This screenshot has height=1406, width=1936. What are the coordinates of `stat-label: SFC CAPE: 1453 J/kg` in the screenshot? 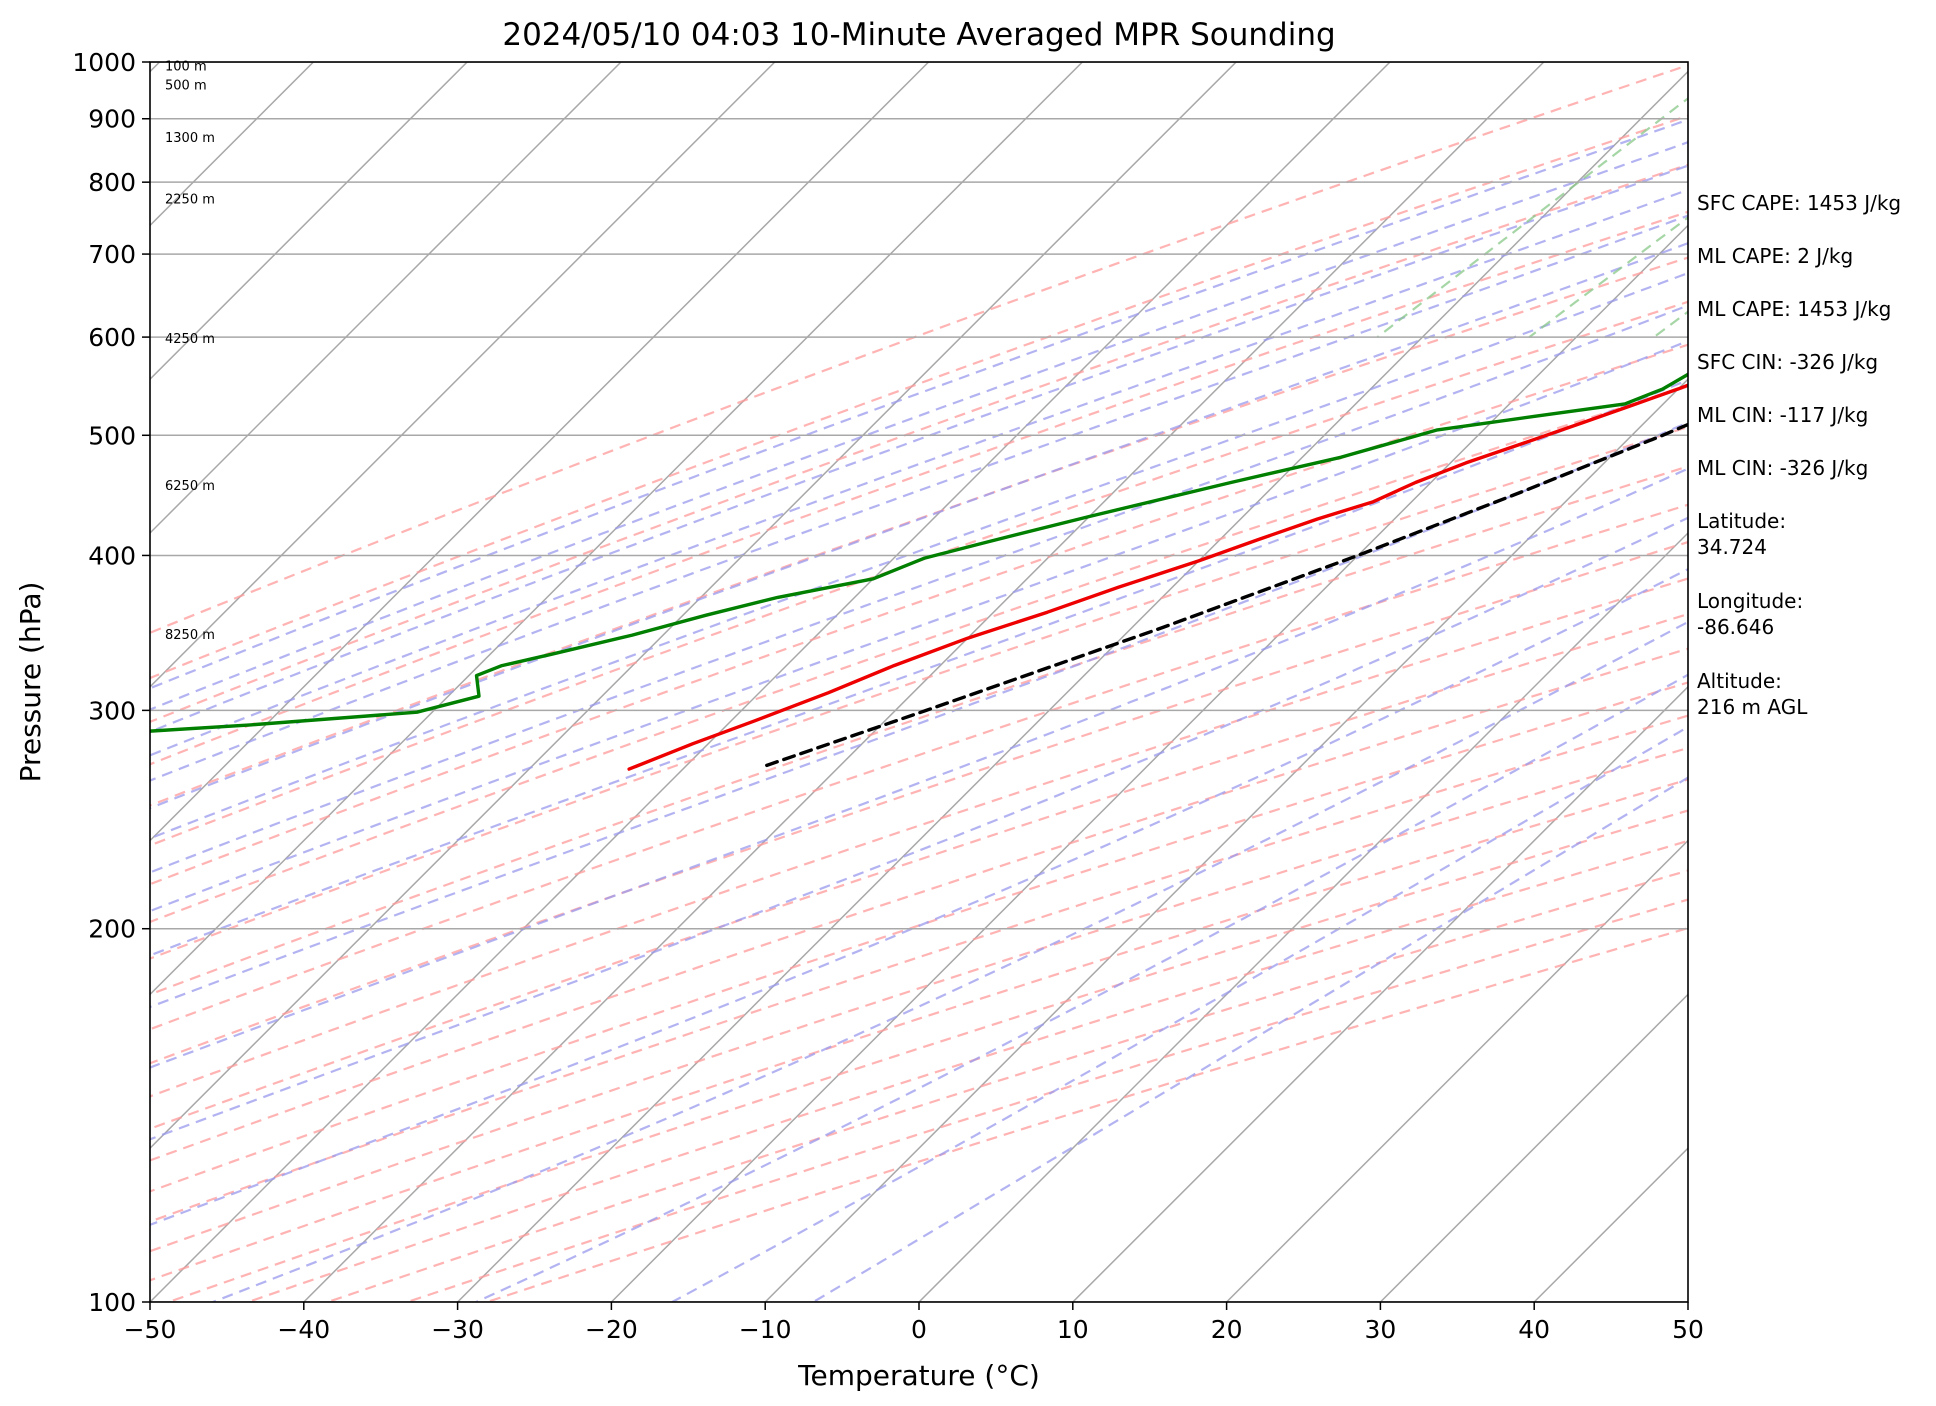 It's located at (1799, 203).